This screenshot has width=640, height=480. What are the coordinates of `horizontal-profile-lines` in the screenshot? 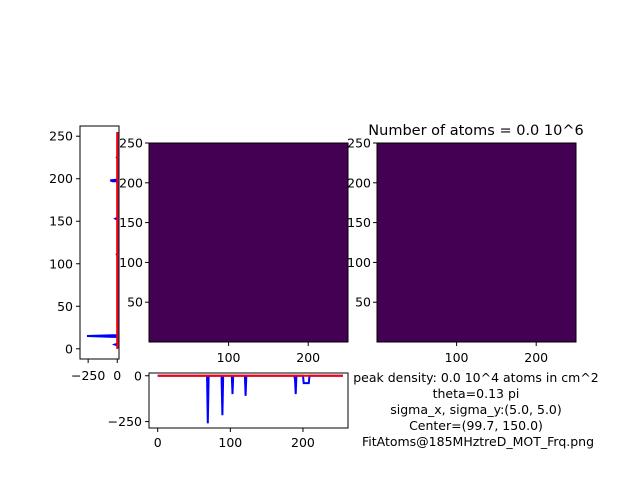 It's located at (250, 399).